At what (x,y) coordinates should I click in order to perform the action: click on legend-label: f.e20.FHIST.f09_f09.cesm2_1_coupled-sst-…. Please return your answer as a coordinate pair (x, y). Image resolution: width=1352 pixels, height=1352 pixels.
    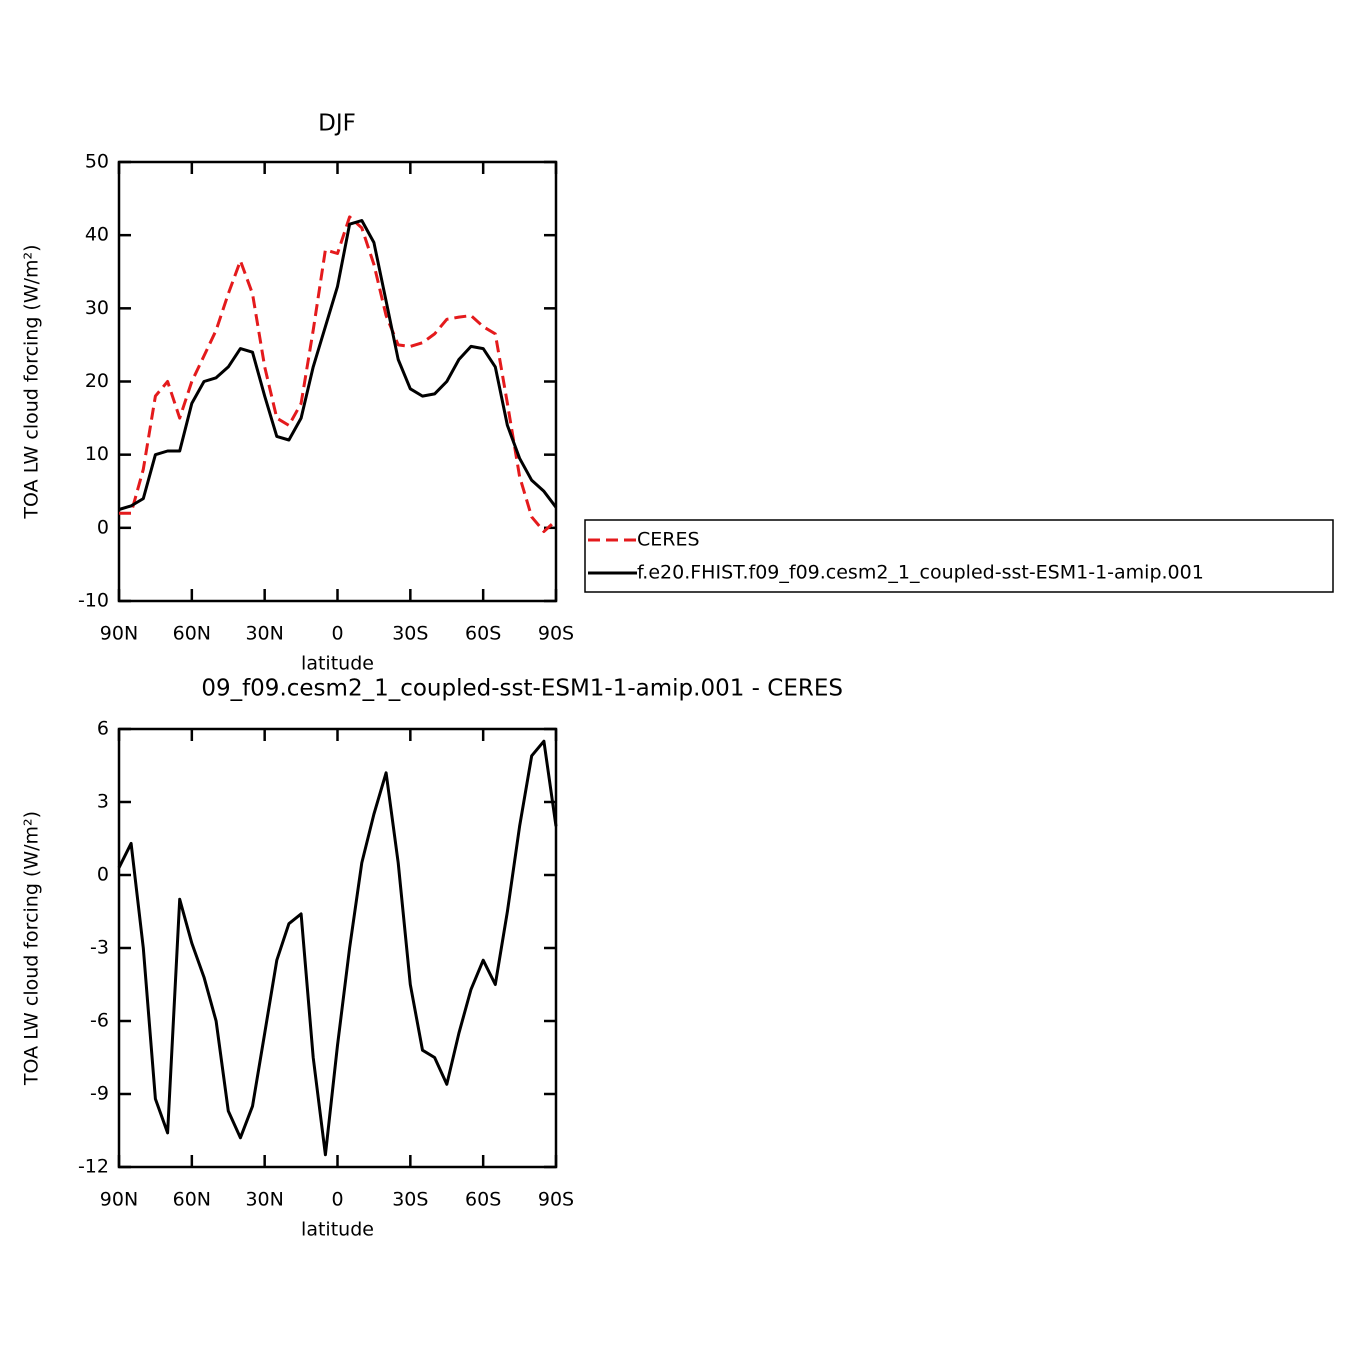
    Looking at the image, I should click on (920, 573).